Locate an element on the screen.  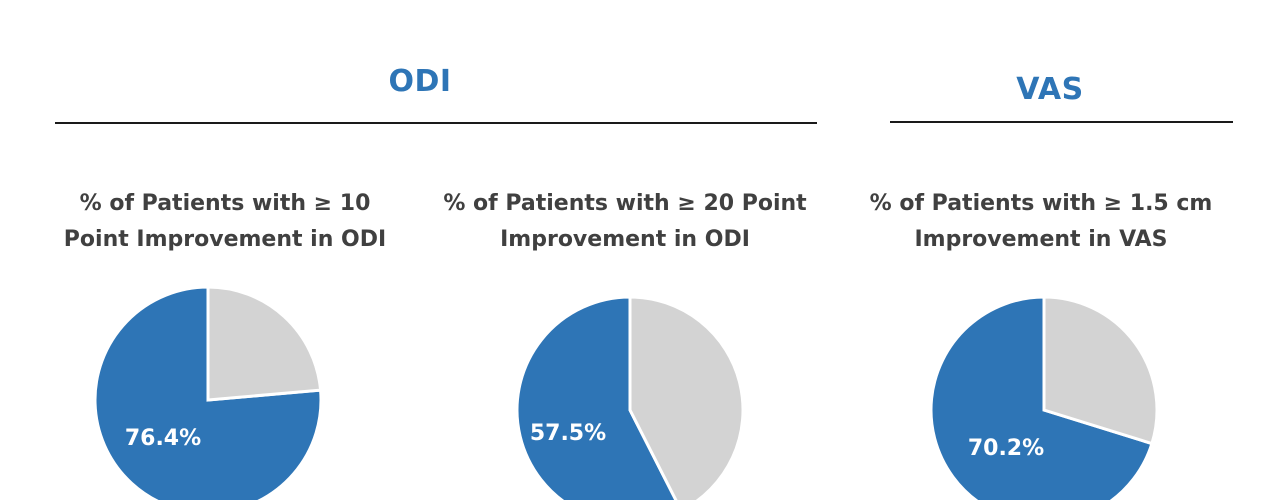
group-rule-odi is located at coordinates (436, 123).